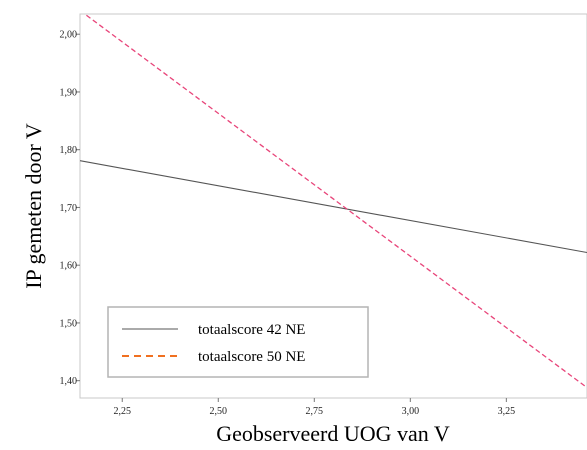 The image size is (587, 450). Describe the element at coordinates (251, 330) in the screenshot. I see `legend-label-totaalscore-42: totaalscore 42 NE` at that location.